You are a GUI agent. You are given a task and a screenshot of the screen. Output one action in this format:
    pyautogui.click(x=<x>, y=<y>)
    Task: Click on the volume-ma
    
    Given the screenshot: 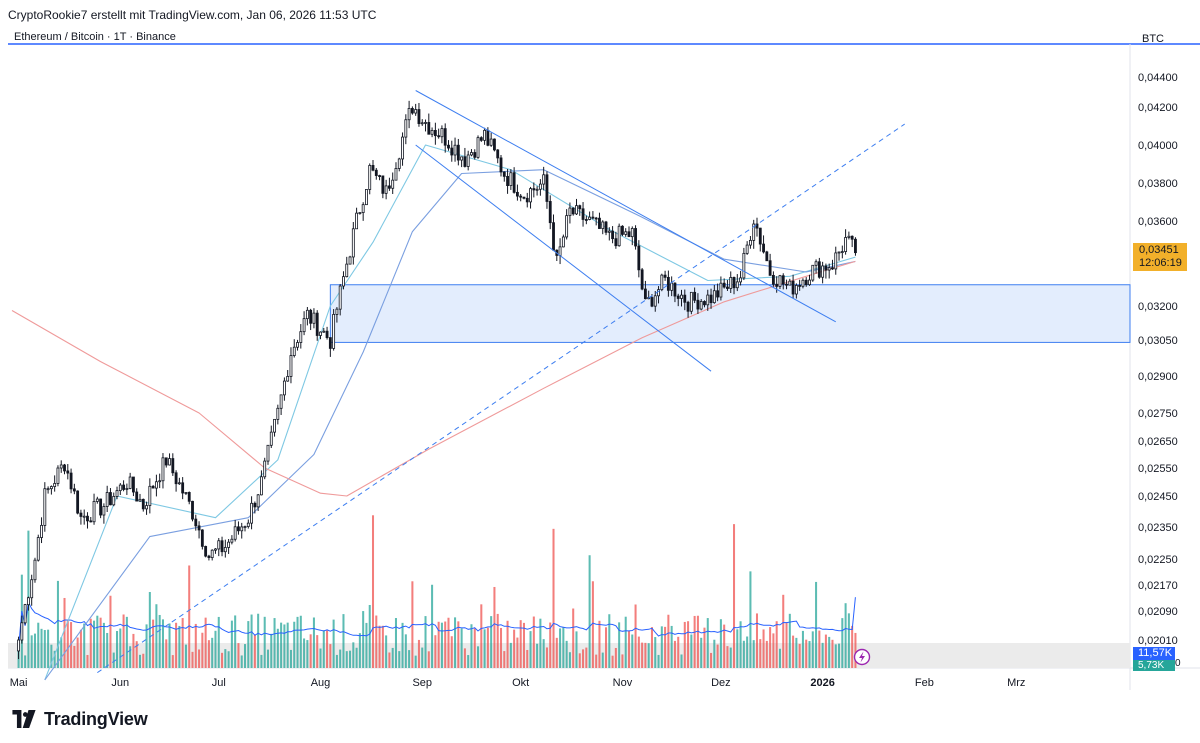 What is the action you would take?
    pyautogui.click(x=437, y=622)
    